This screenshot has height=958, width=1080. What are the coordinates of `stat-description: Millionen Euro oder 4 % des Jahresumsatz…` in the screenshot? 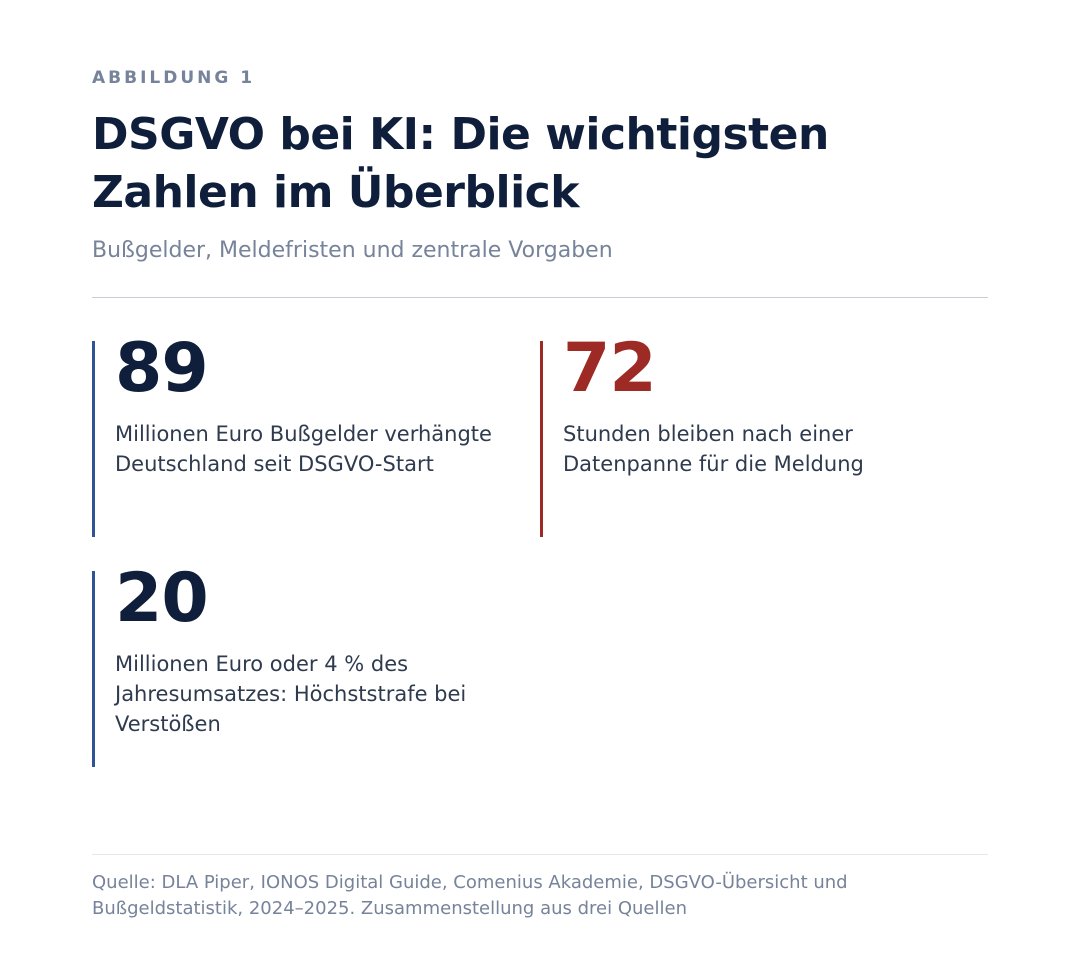 It's located at (291, 694).